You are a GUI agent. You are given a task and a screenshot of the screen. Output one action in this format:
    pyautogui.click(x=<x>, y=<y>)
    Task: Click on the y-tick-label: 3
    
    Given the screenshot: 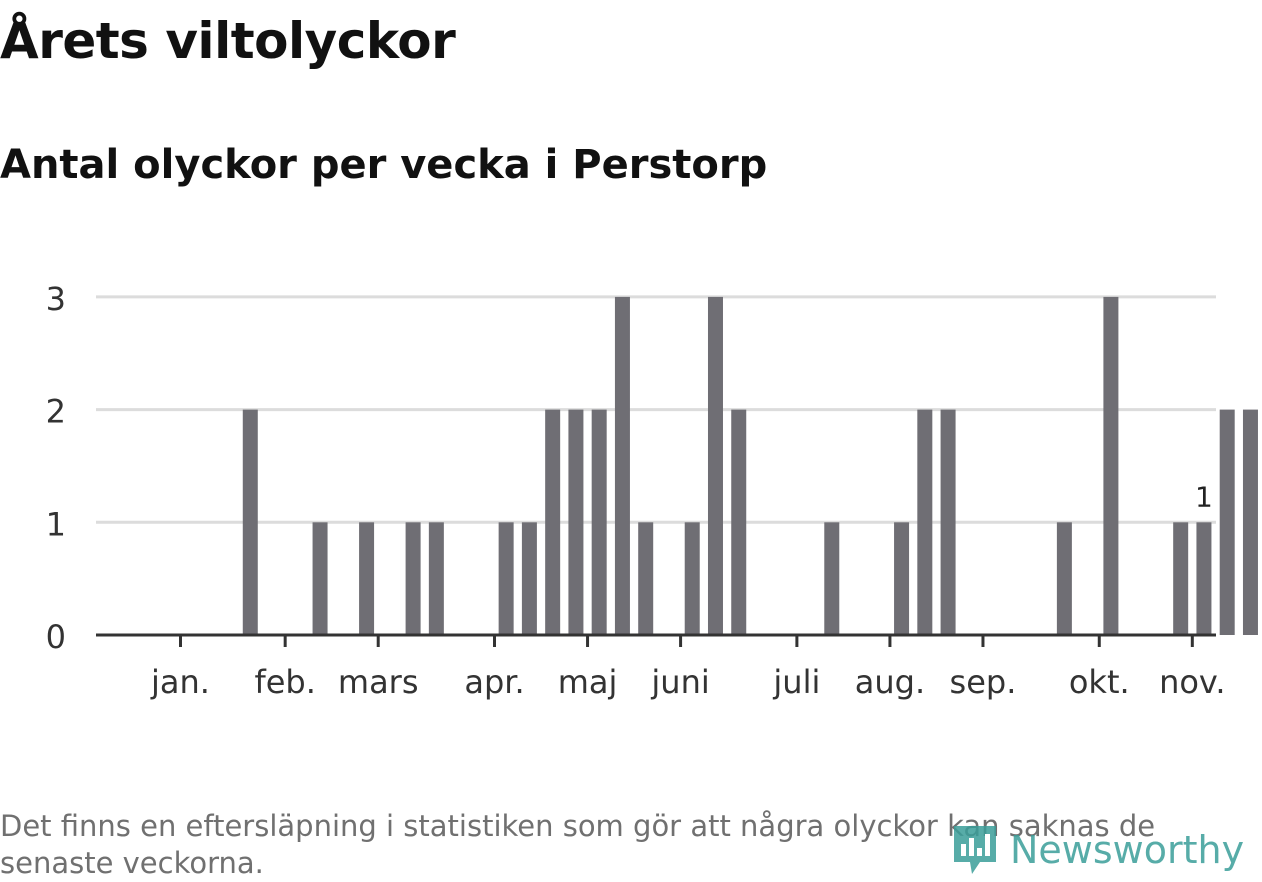 What is the action you would take?
    pyautogui.click(x=56, y=299)
    